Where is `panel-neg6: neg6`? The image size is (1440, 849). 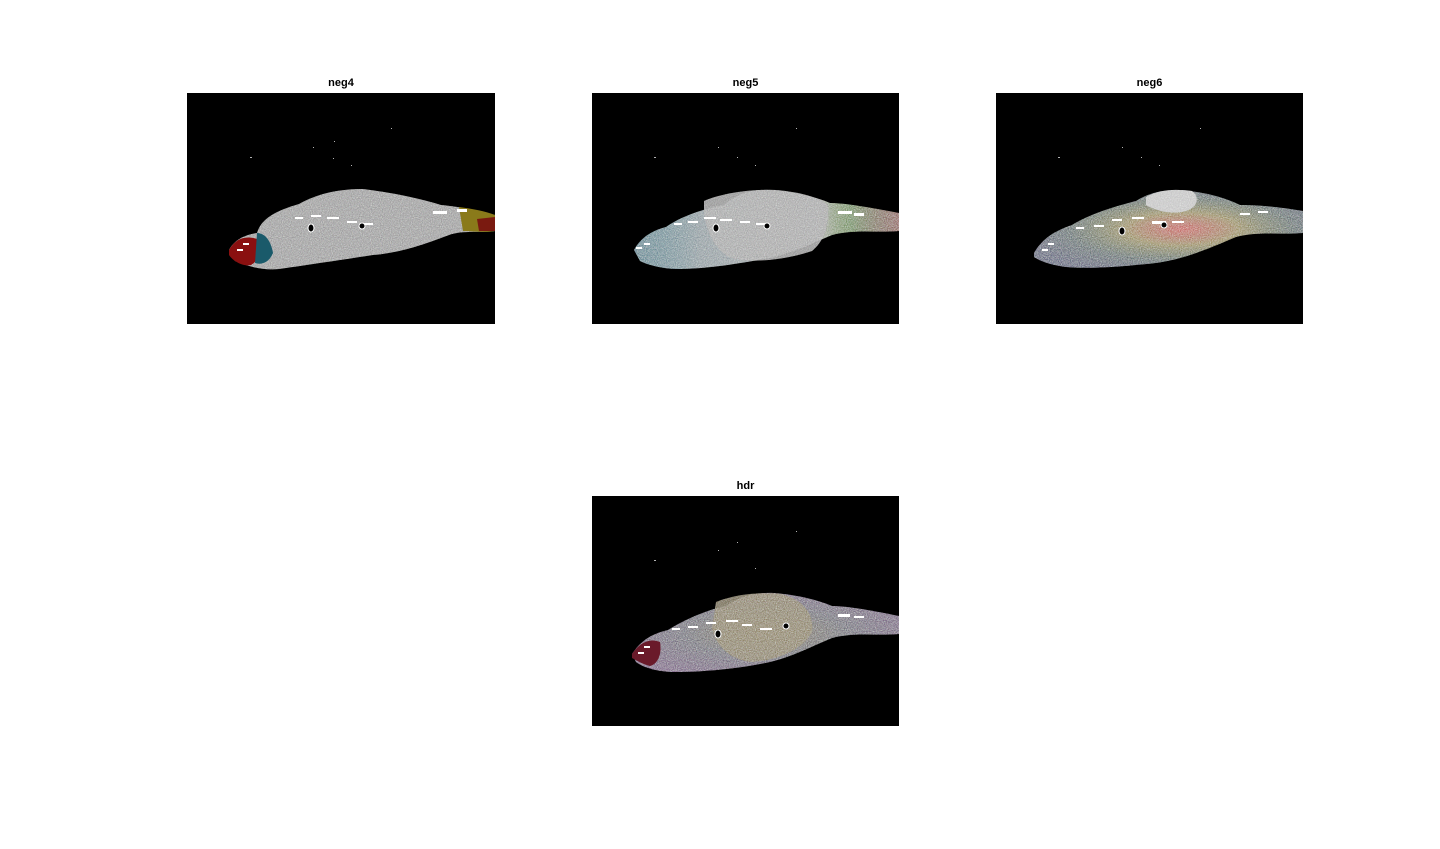
panel-neg6: neg6 is located at coordinates (1149, 200).